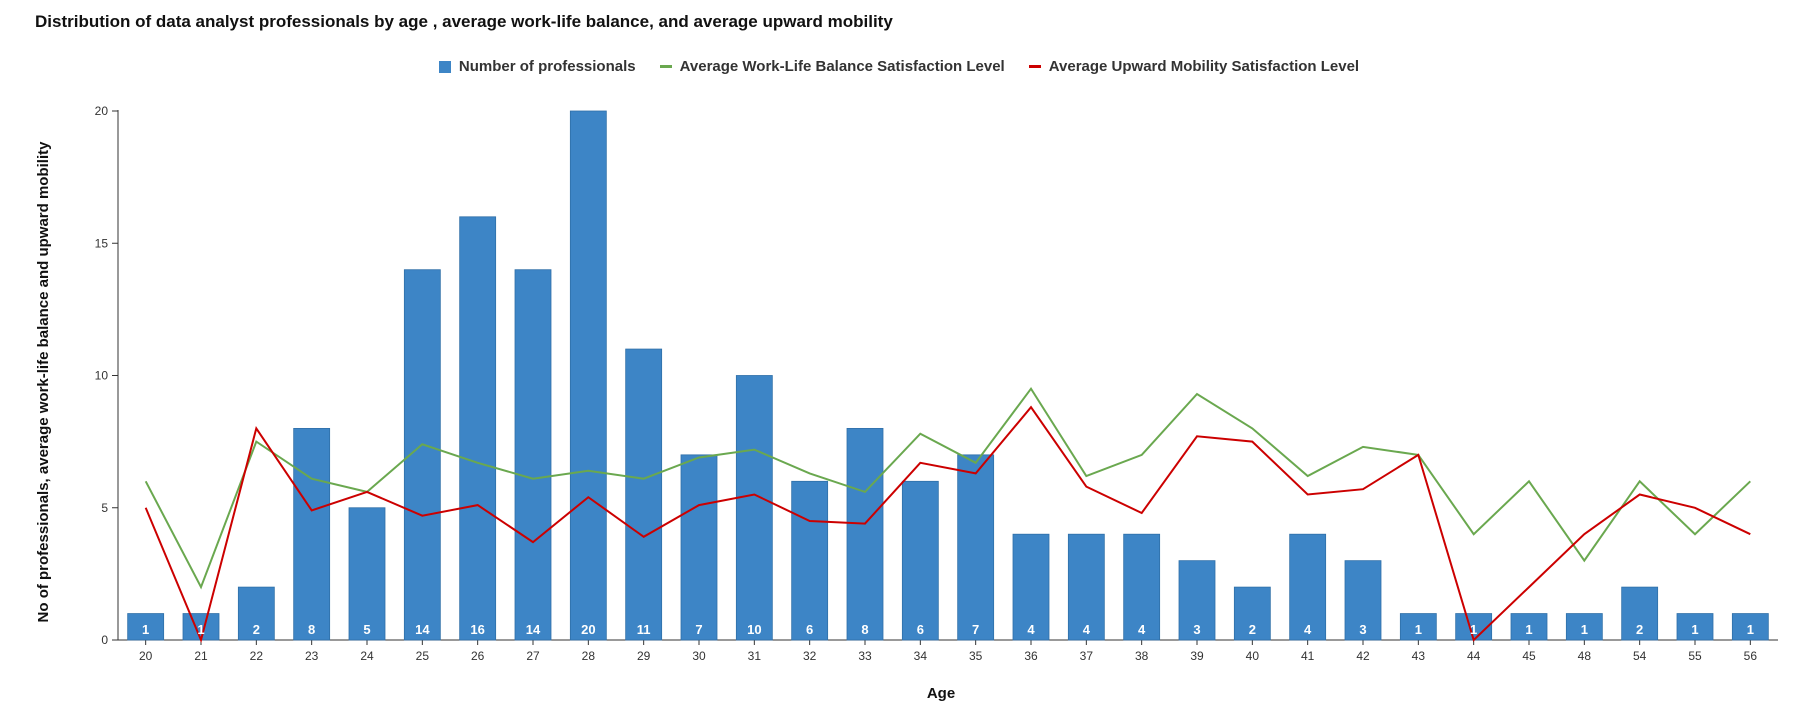 The width and height of the screenshot is (1798, 722). Describe the element at coordinates (644, 656) in the screenshot. I see `x-tick-label: 29` at that location.